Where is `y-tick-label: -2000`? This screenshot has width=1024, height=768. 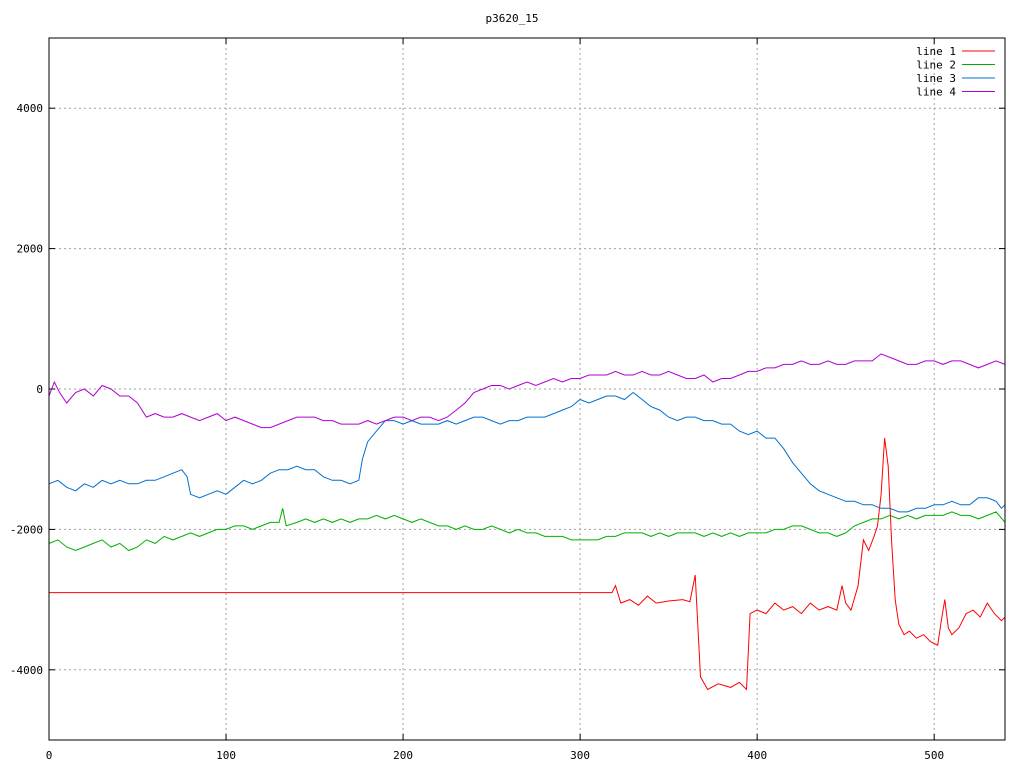
y-tick-label: -2000 is located at coordinates (26, 529).